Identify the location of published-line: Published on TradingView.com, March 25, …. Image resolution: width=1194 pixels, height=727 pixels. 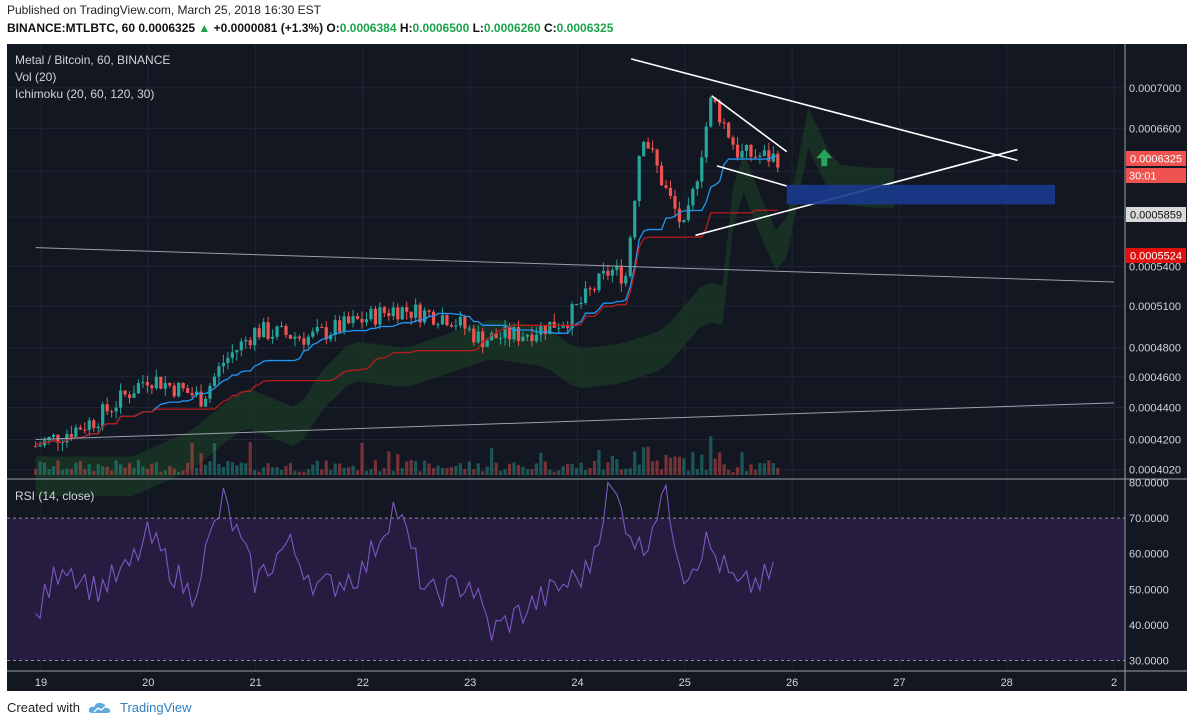
(164, 10).